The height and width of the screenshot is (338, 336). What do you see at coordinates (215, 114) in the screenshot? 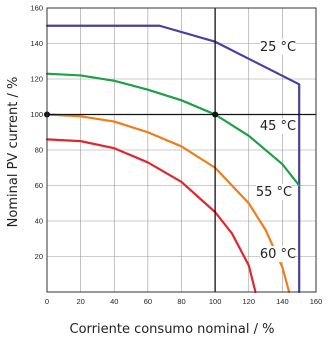
I see `reference-point` at bounding box center [215, 114].